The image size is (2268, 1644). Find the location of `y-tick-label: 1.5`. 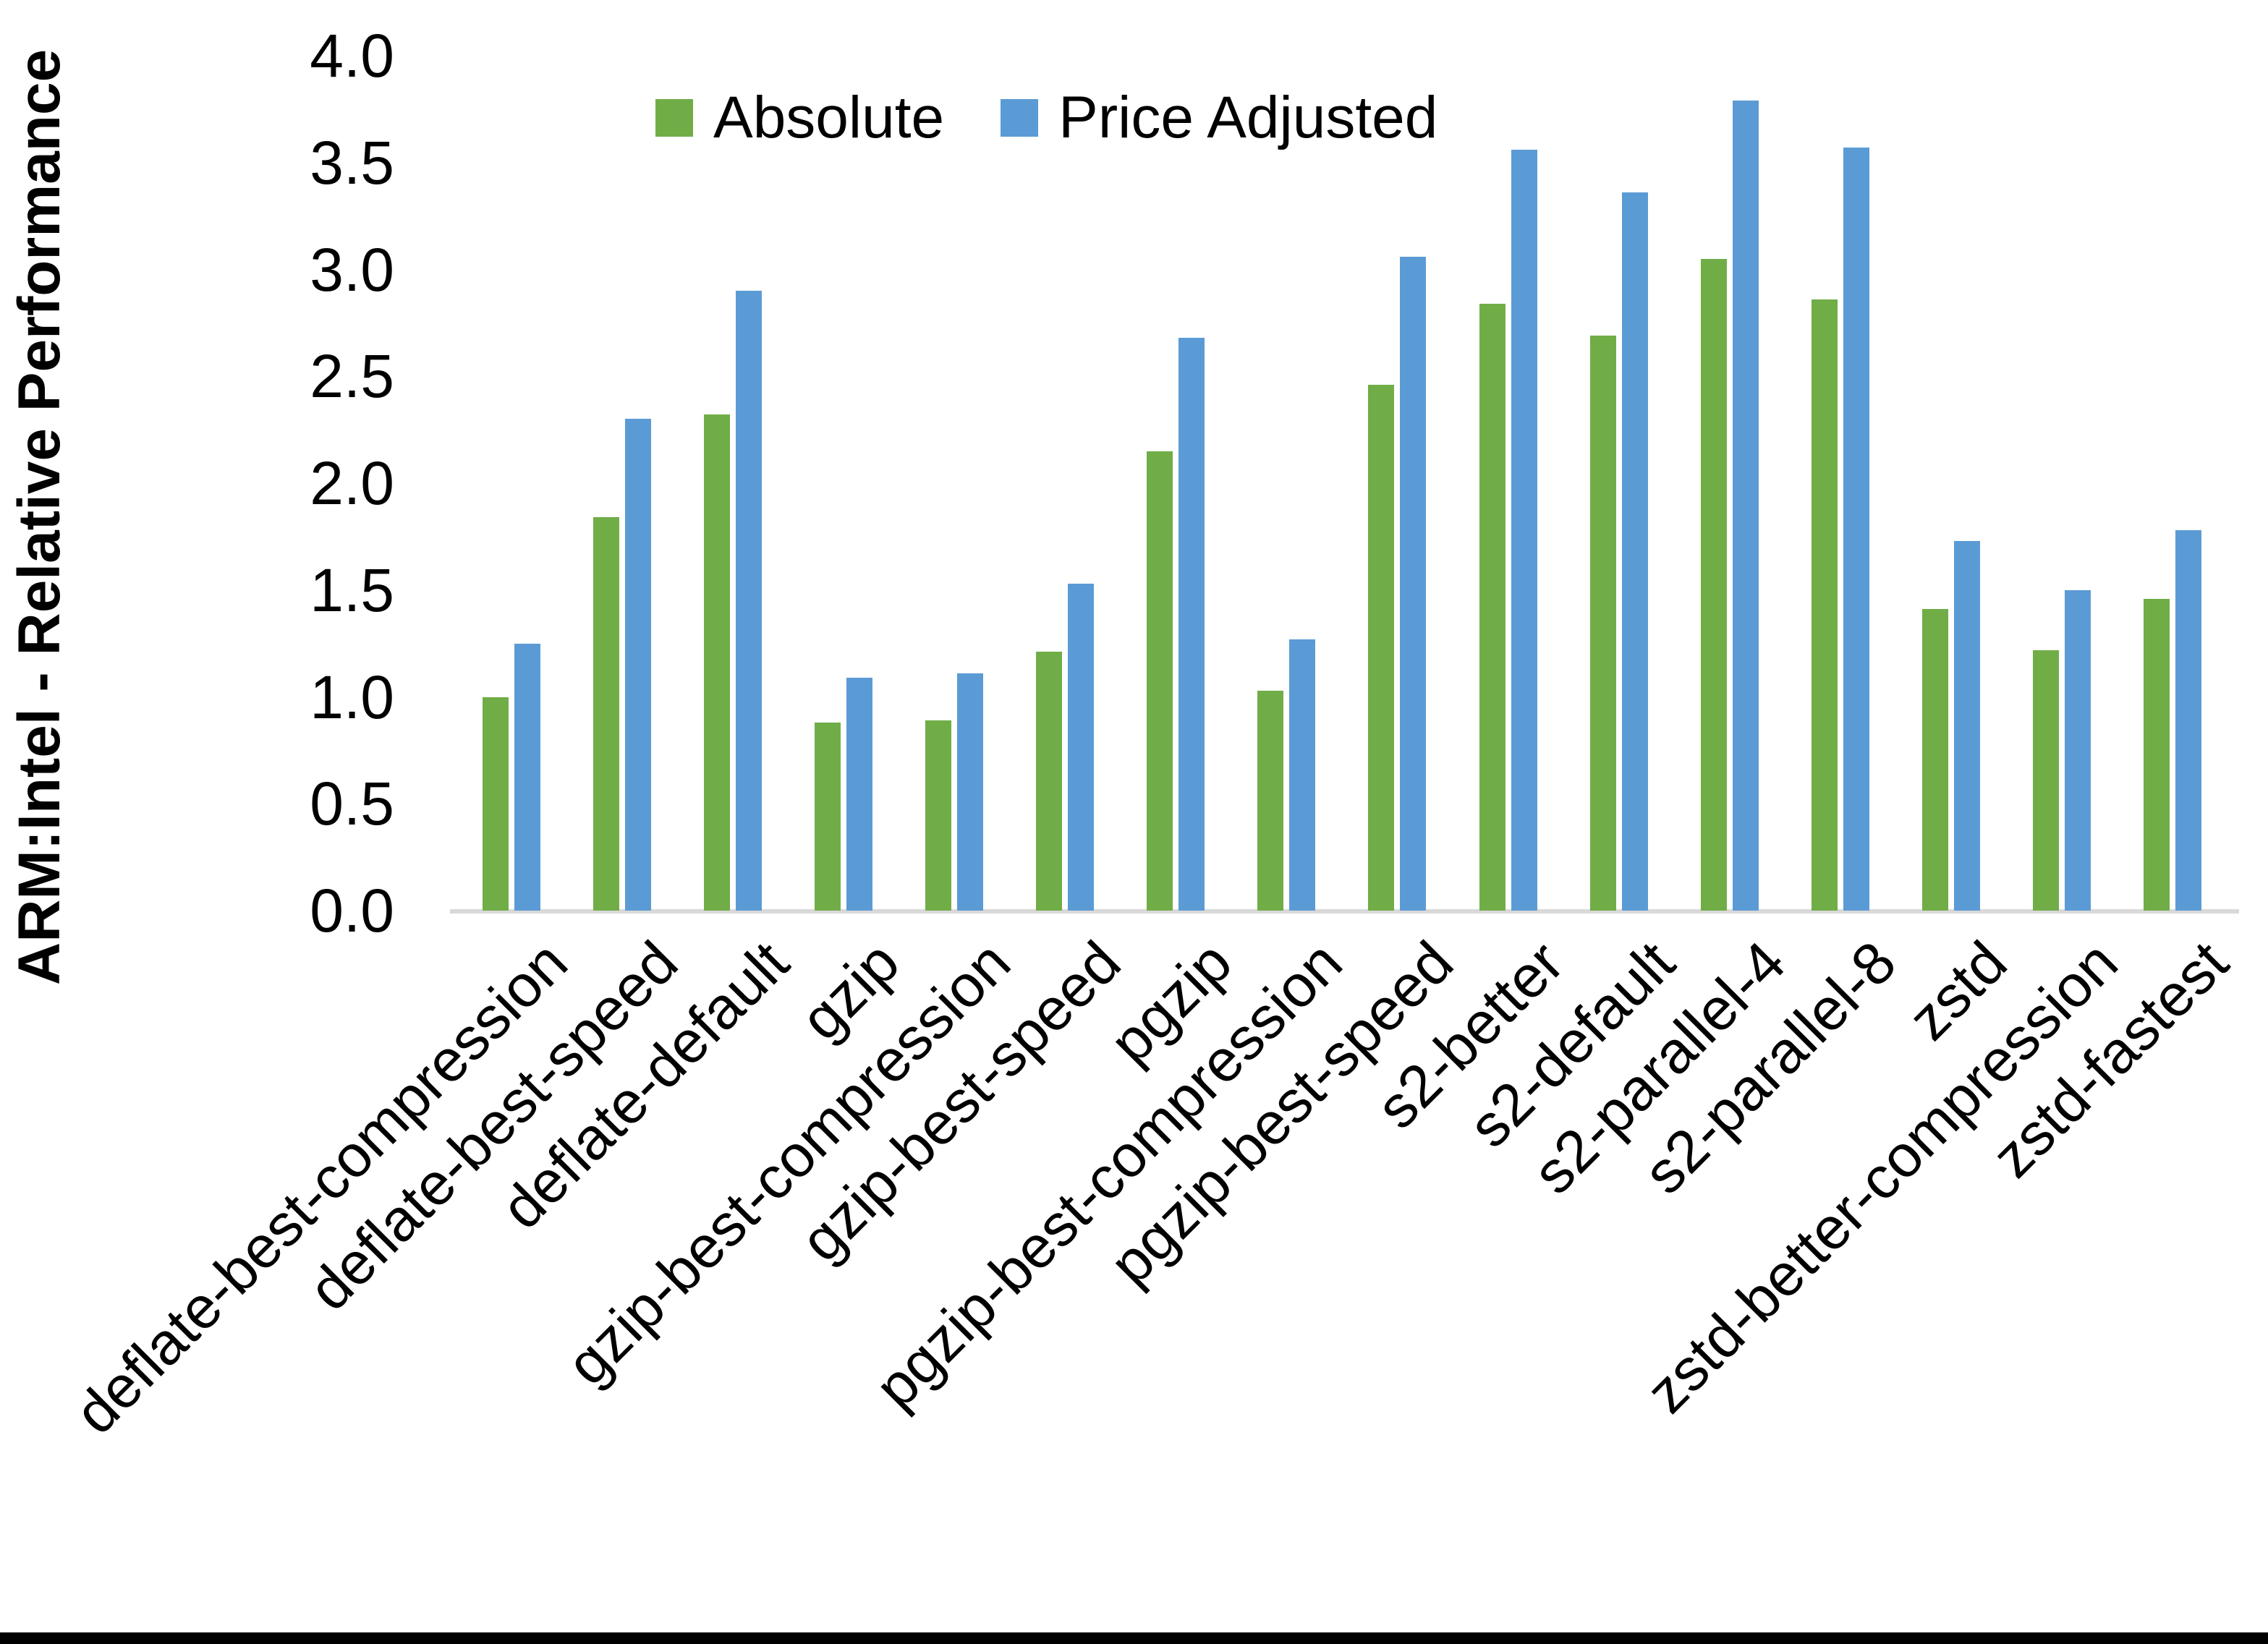

y-tick-label: 1.5 is located at coordinates (352, 589).